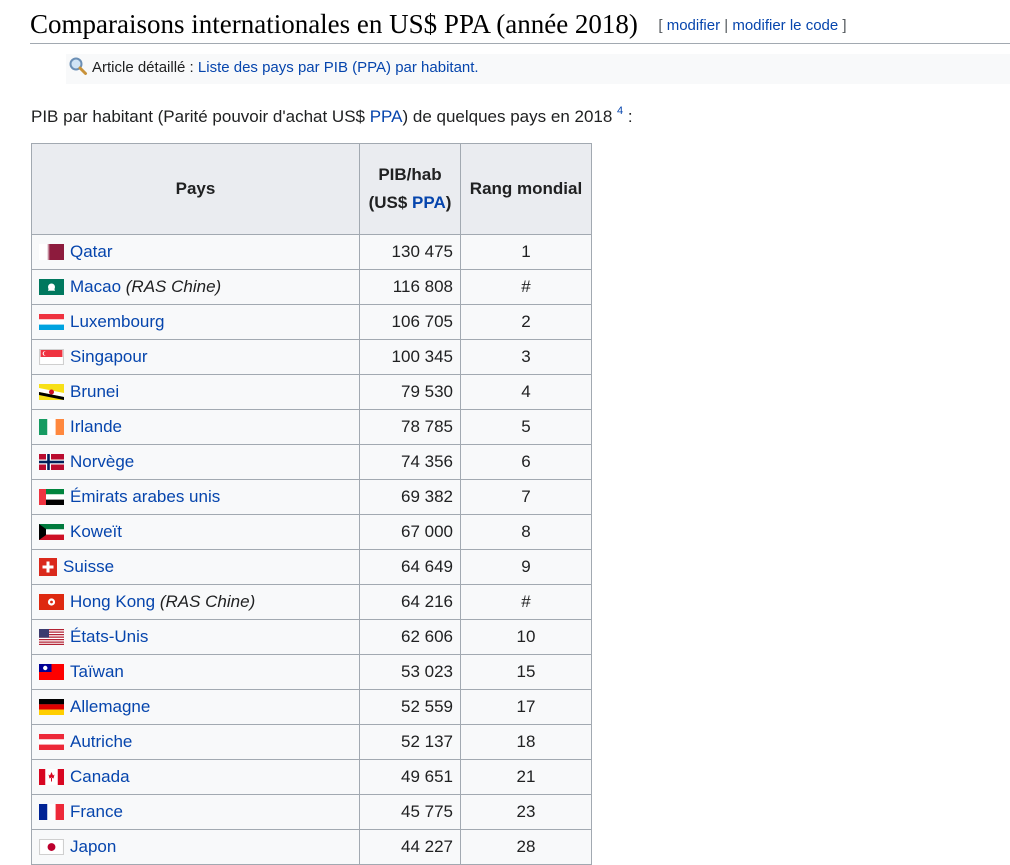 This screenshot has height=865, width=1010. What do you see at coordinates (51, 322) in the screenshot?
I see `flag-luxembourg-icon` at bounding box center [51, 322].